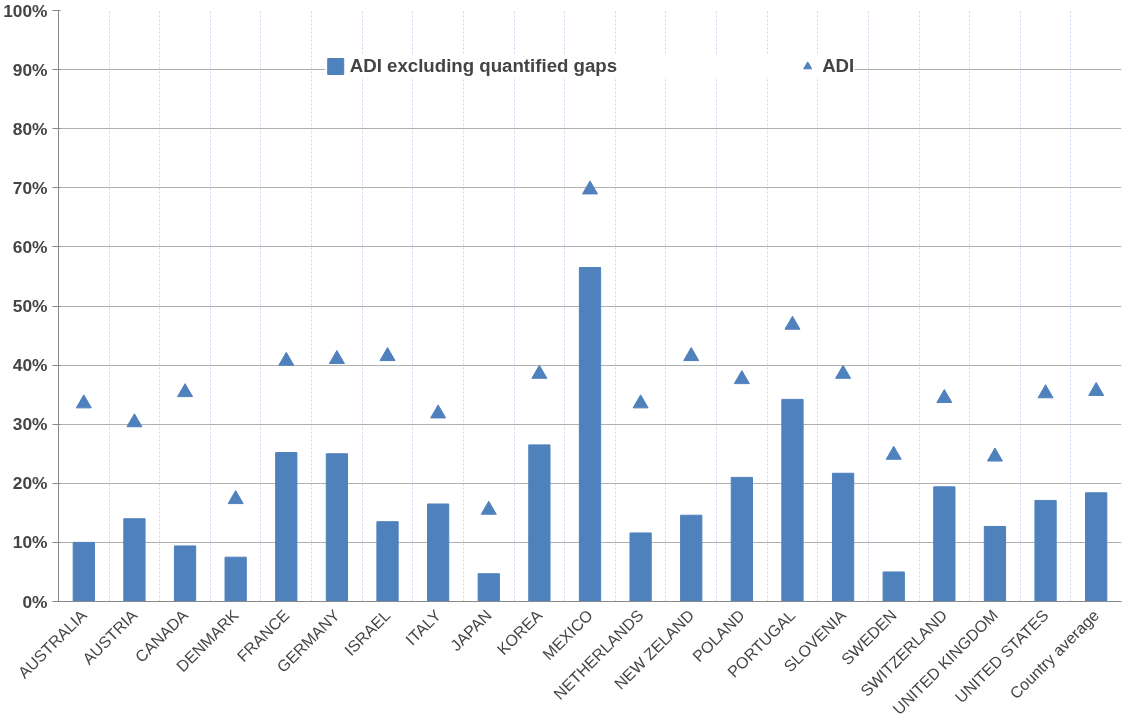 The width and height of the screenshot is (1131, 726). Describe the element at coordinates (30, 69) in the screenshot. I see `y-tick-label: 90%` at that location.